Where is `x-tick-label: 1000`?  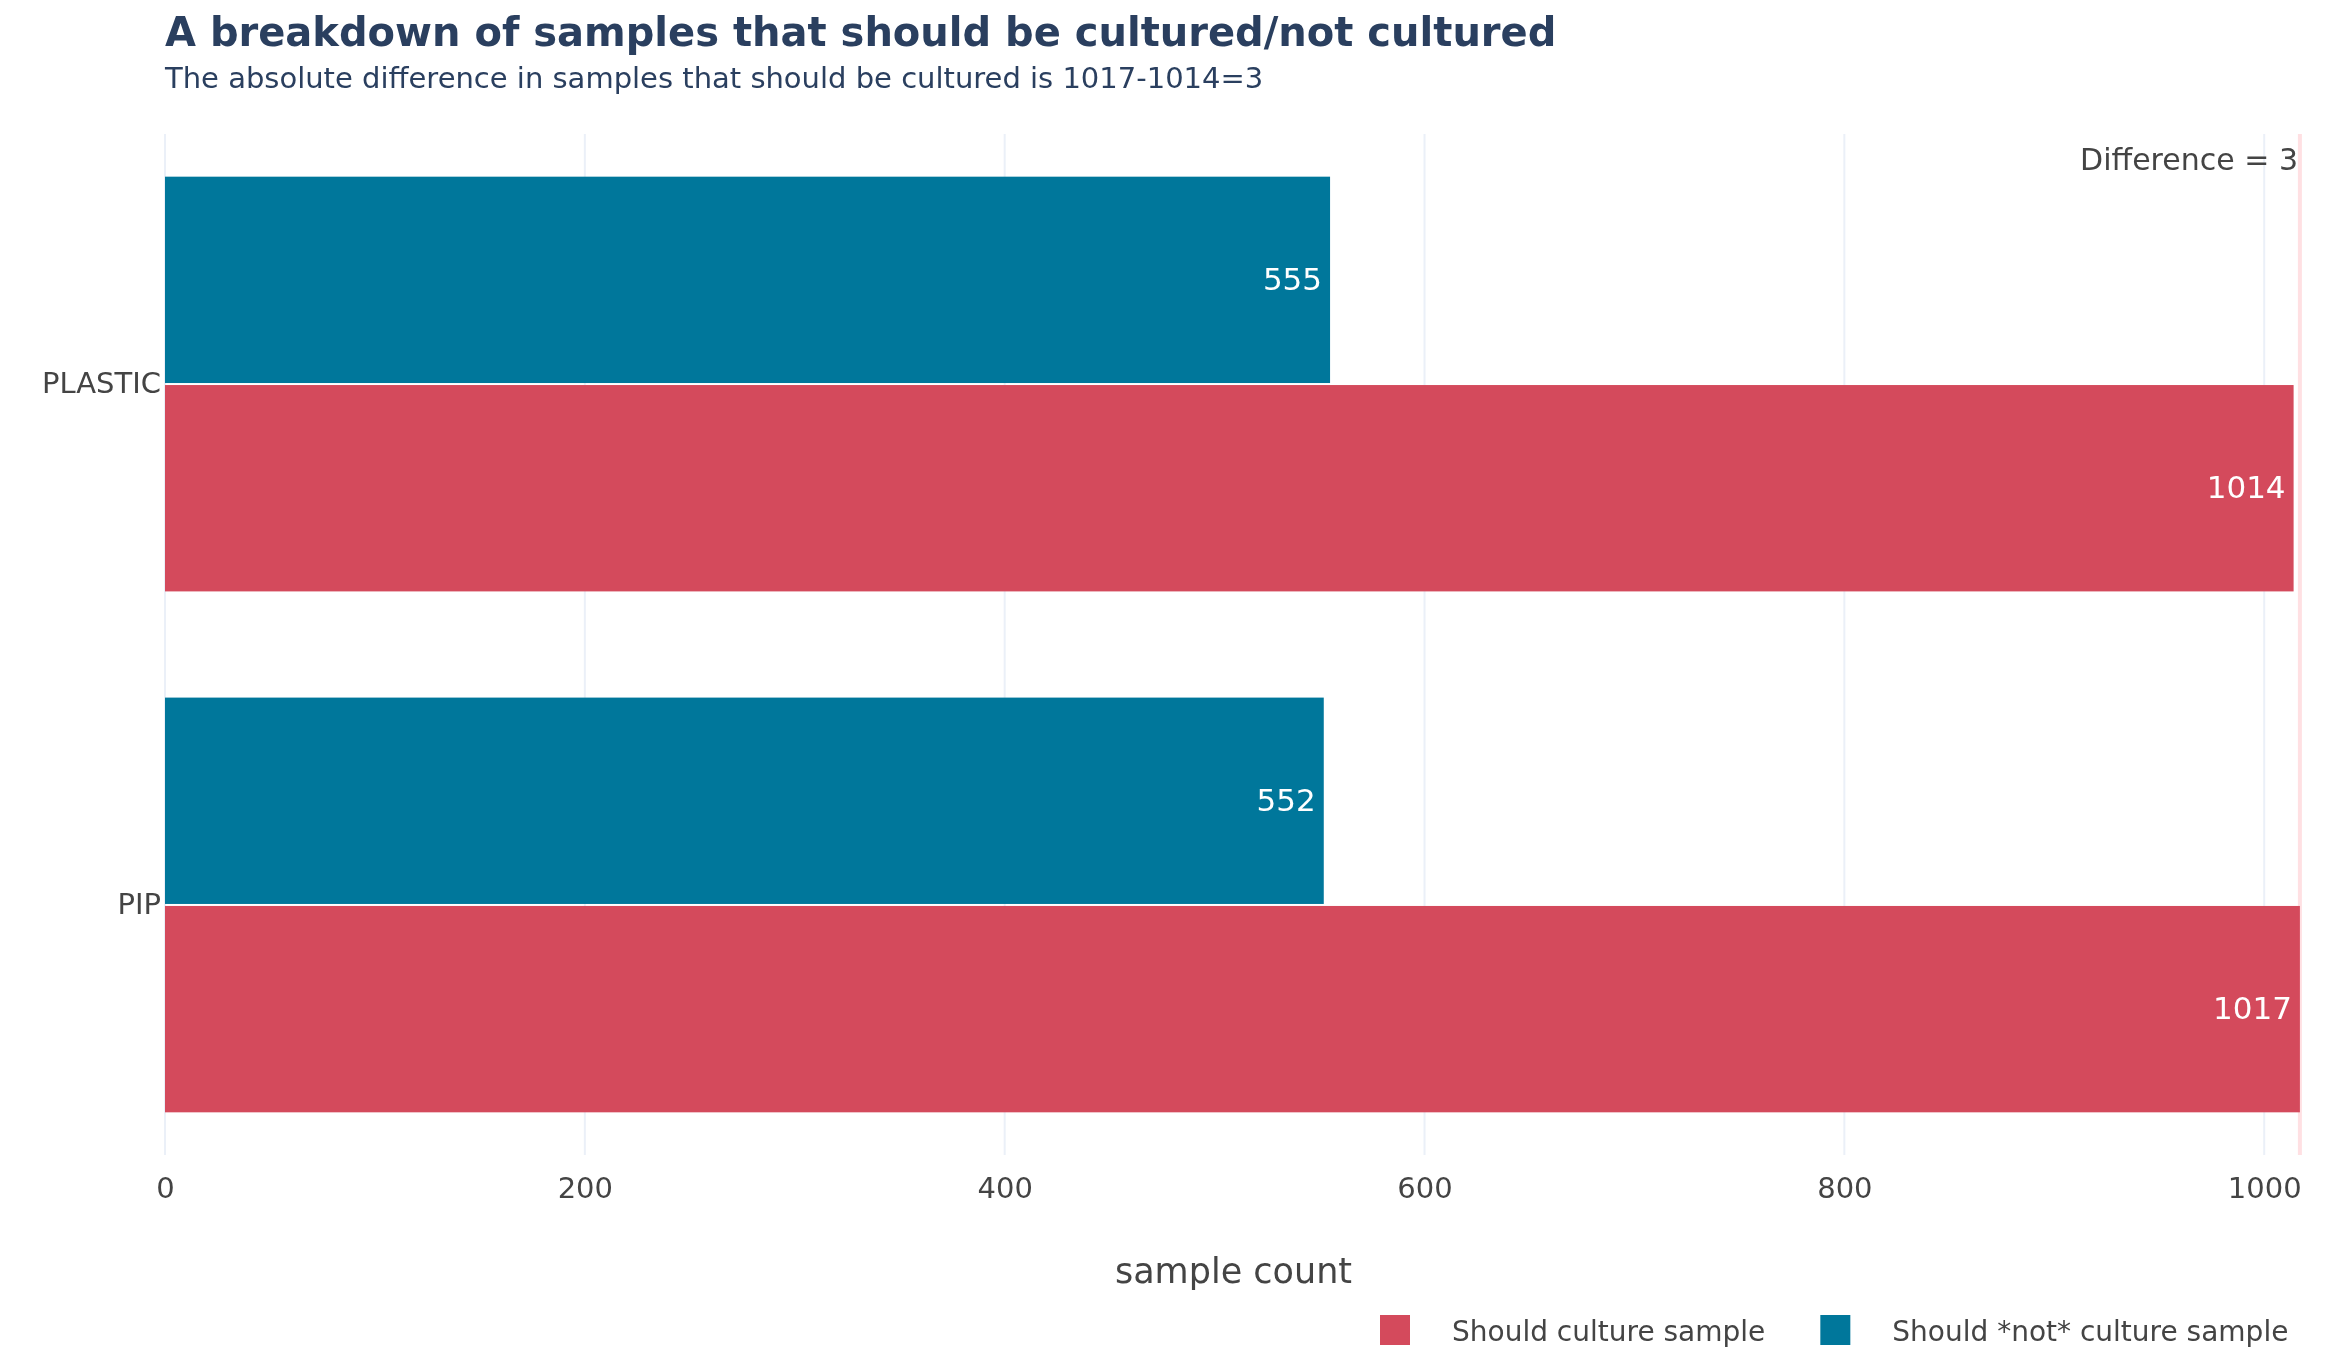
x-tick-label: 1000 is located at coordinates (2264, 1187).